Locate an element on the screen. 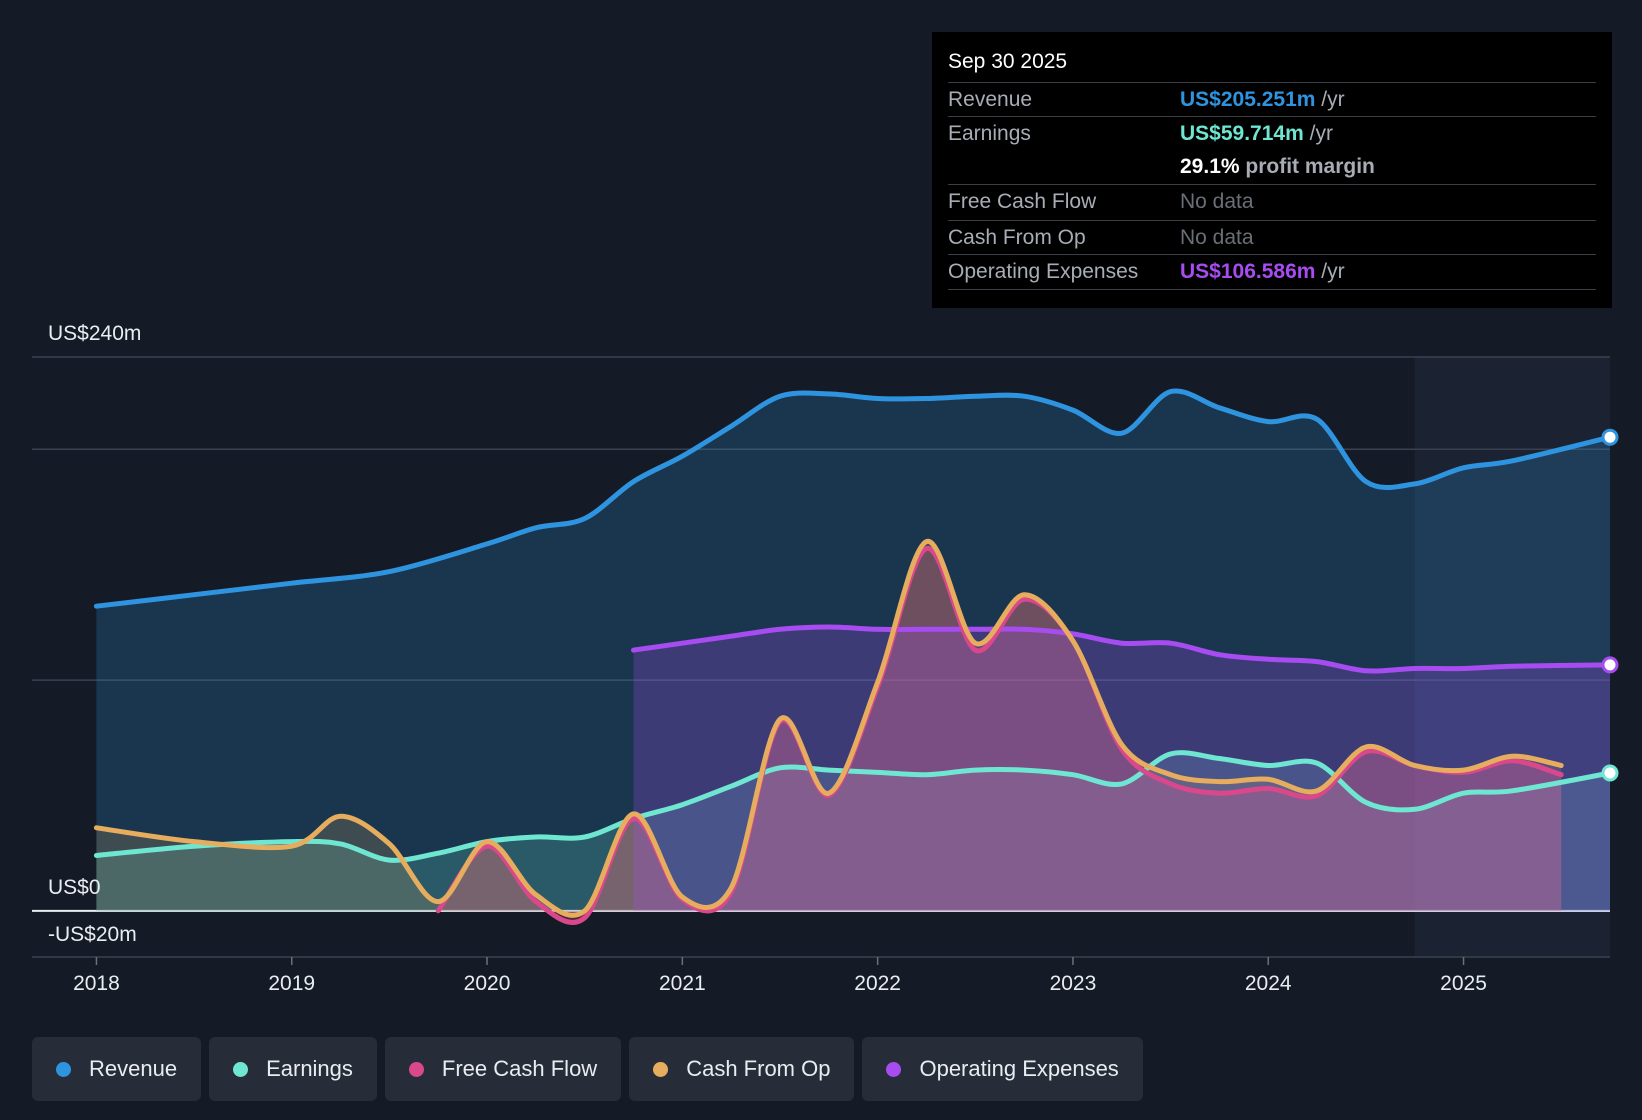 This screenshot has height=1120, width=1642. earnings-end-dot is located at coordinates (1610, 773).